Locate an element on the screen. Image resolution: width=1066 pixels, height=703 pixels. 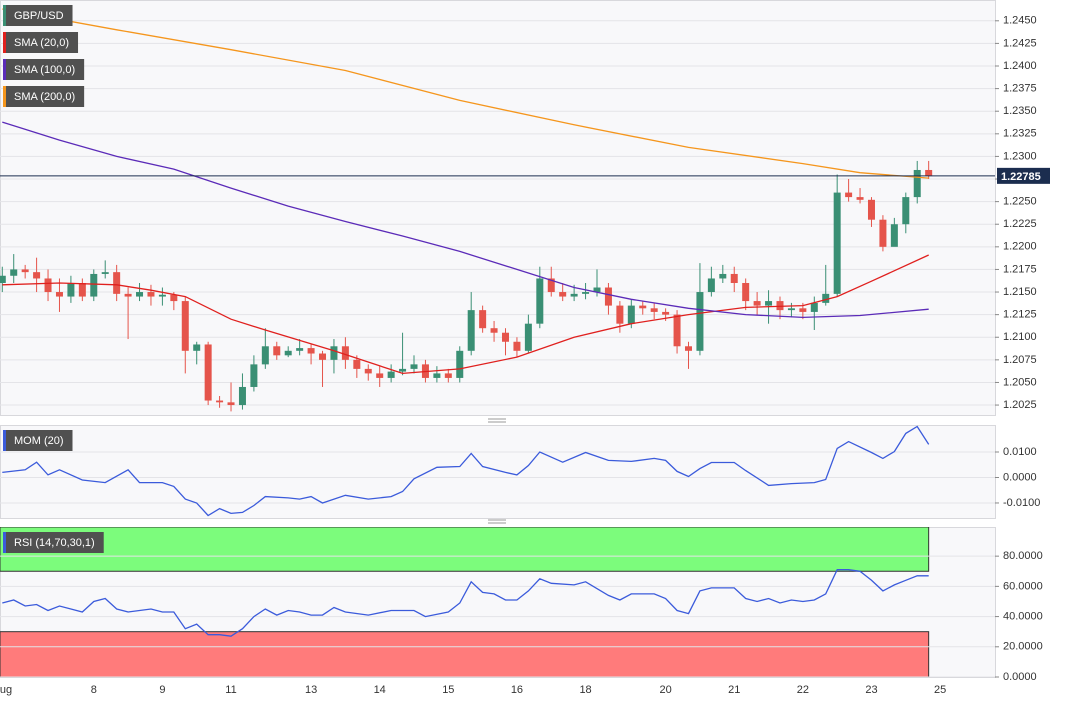
y-tick-label: 0.0100 is located at coordinates (1020, 452).